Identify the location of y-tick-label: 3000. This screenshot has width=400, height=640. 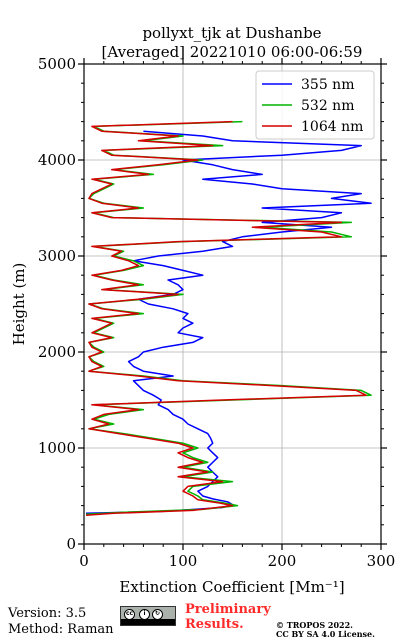
(57, 256).